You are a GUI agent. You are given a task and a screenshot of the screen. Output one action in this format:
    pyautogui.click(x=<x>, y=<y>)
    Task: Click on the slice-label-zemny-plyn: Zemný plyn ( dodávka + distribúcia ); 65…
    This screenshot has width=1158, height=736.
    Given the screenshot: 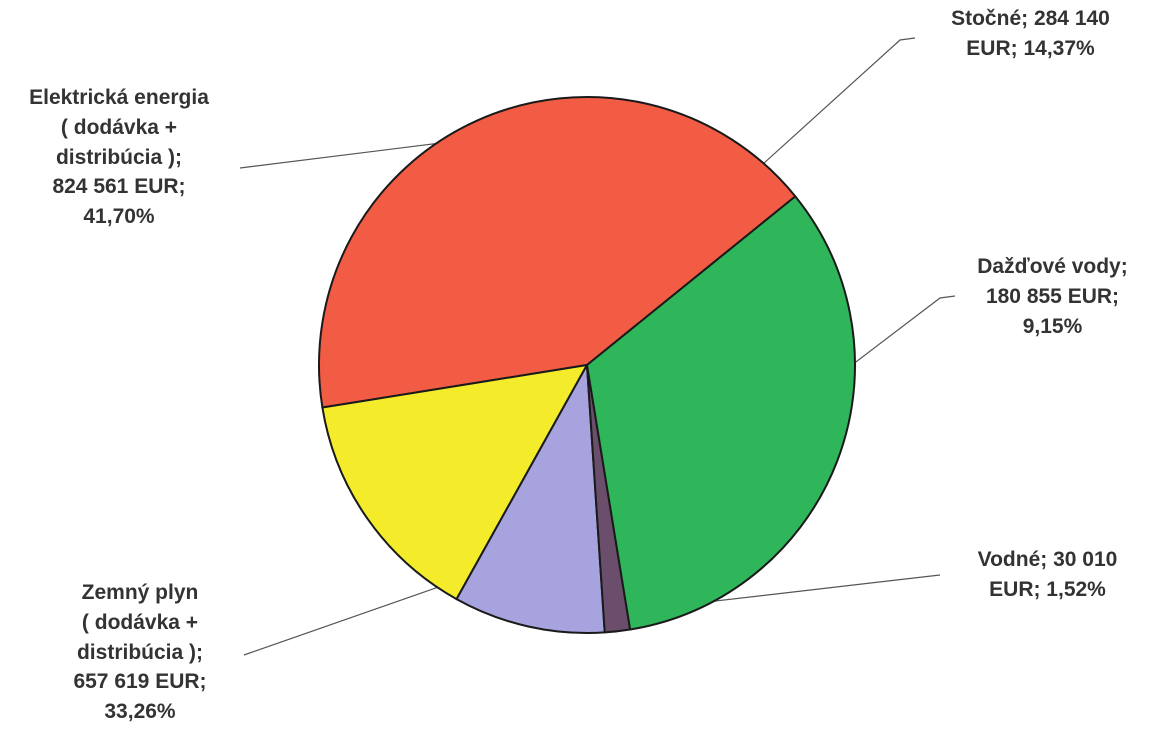 What is the action you would take?
    pyautogui.click(x=140, y=652)
    